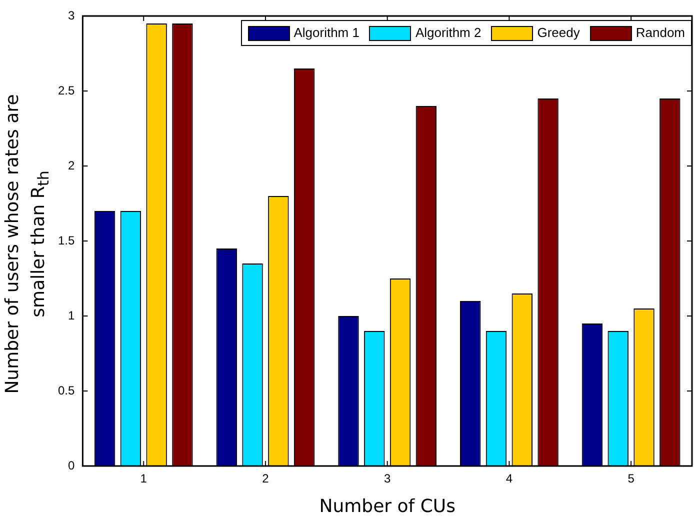  What do you see at coordinates (71, 165) in the screenshot?
I see `y-tick-label: 2` at bounding box center [71, 165].